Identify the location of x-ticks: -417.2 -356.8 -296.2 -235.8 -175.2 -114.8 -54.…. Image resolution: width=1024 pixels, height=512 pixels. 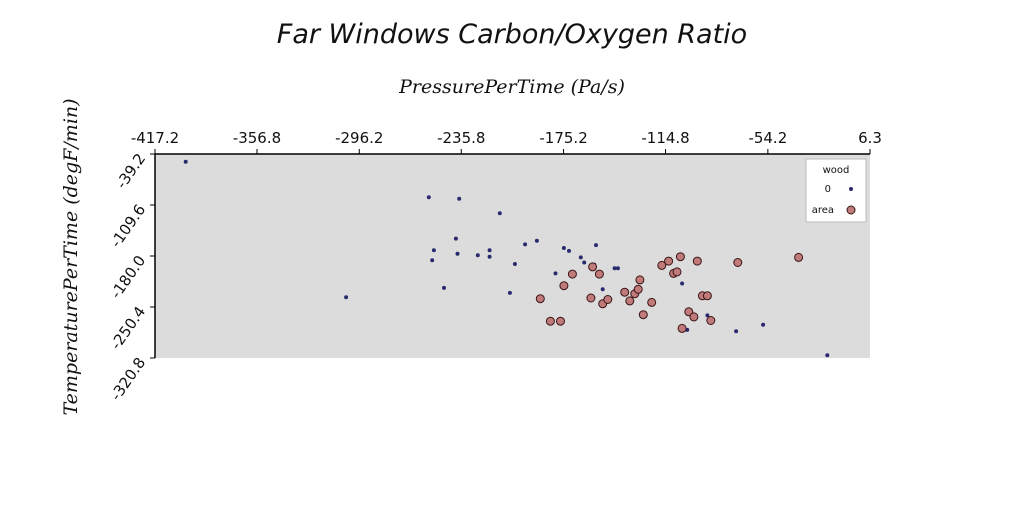
(506, 141).